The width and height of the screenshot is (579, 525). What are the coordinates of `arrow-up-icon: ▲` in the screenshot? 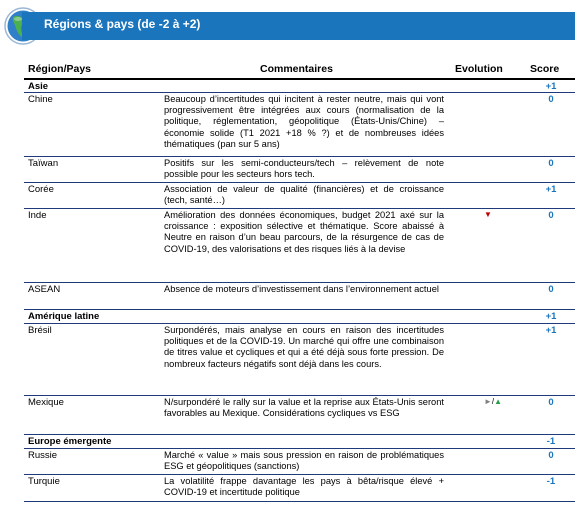 It's located at (498, 401).